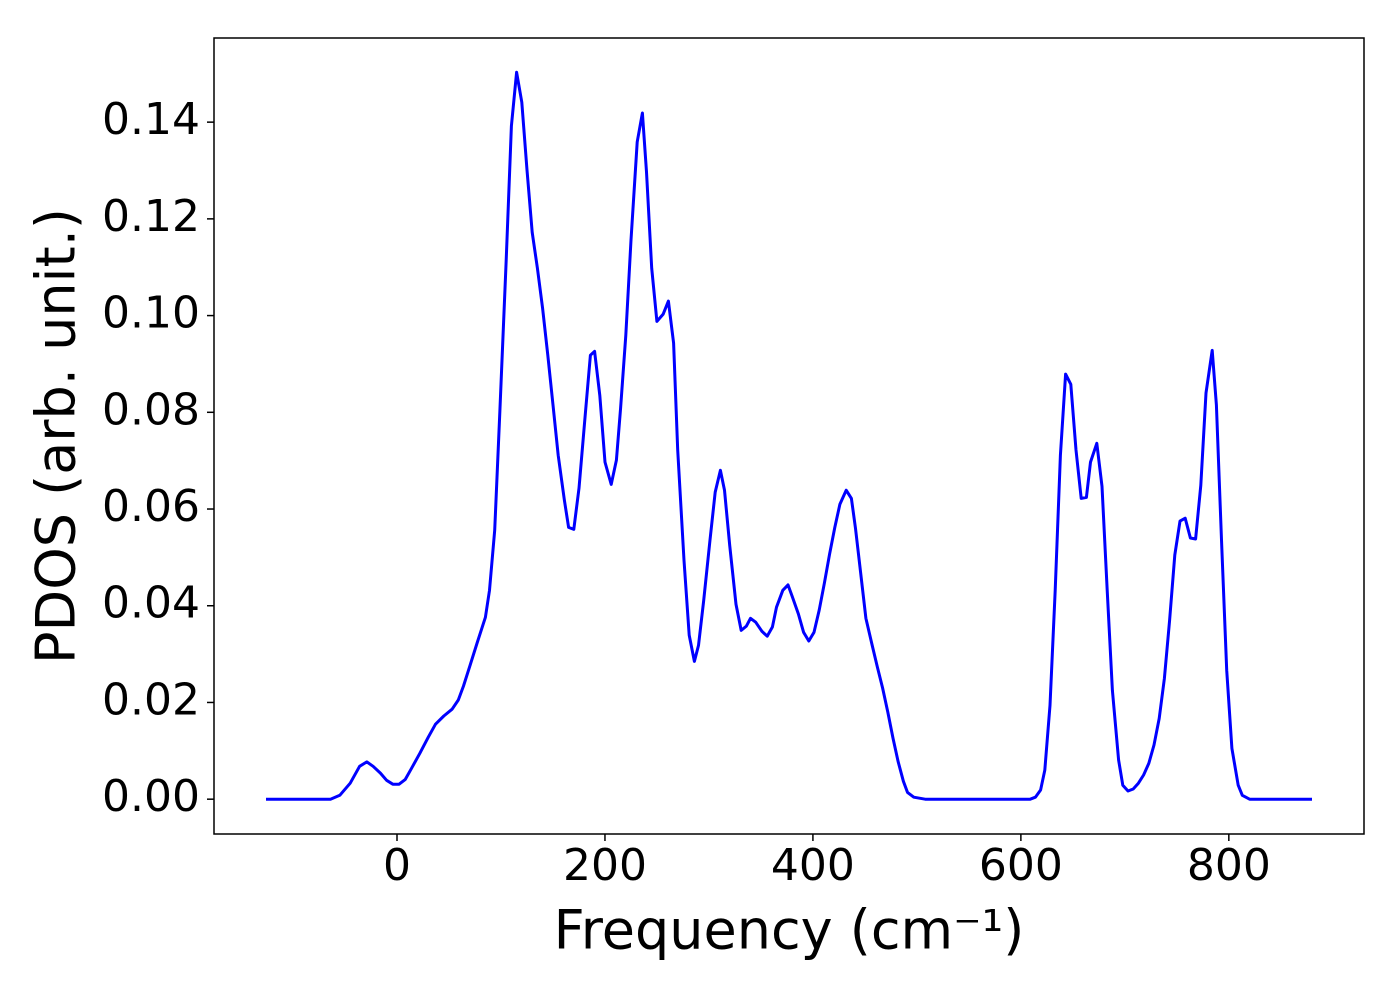  What do you see at coordinates (151, 313) in the screenshot?
I see `y-tick-label: 0.10` at bounding box center [151, 313].